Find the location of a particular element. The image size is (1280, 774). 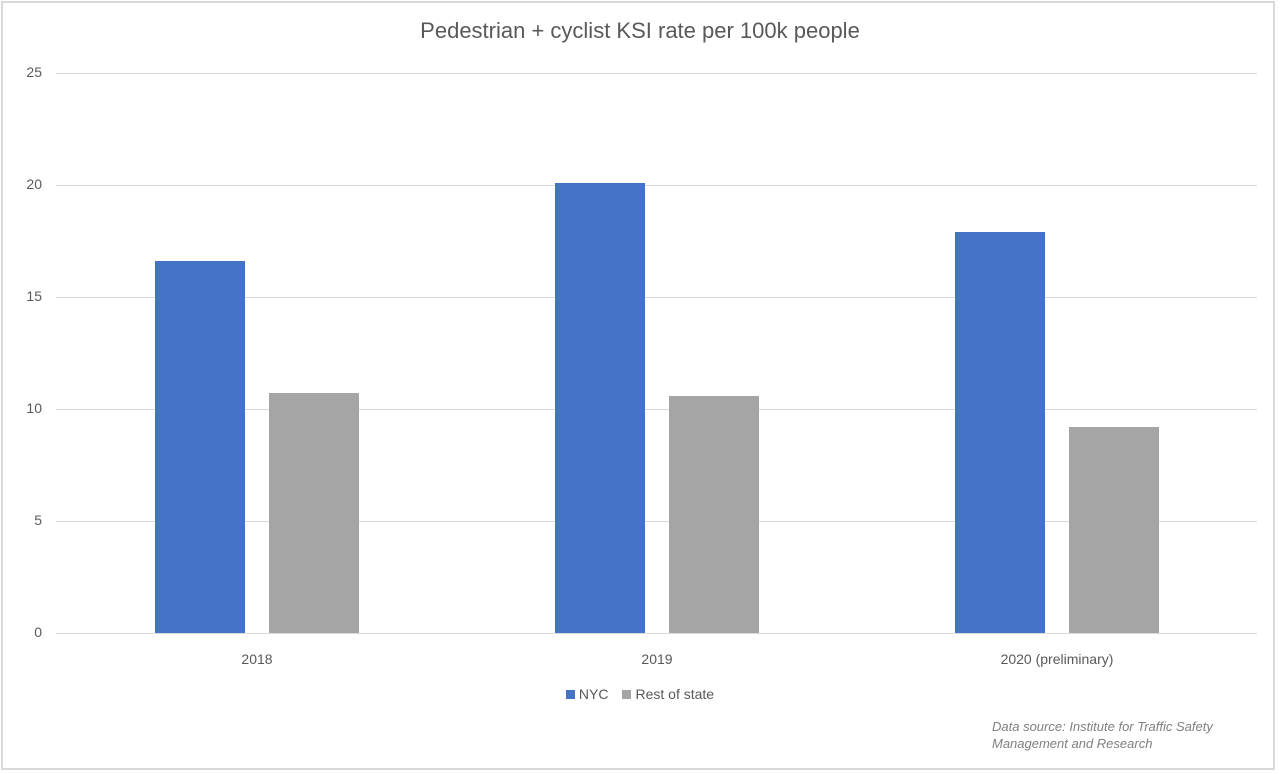

legend-item-rest-of-state: Rest of state is located at coordinates (668, 694).